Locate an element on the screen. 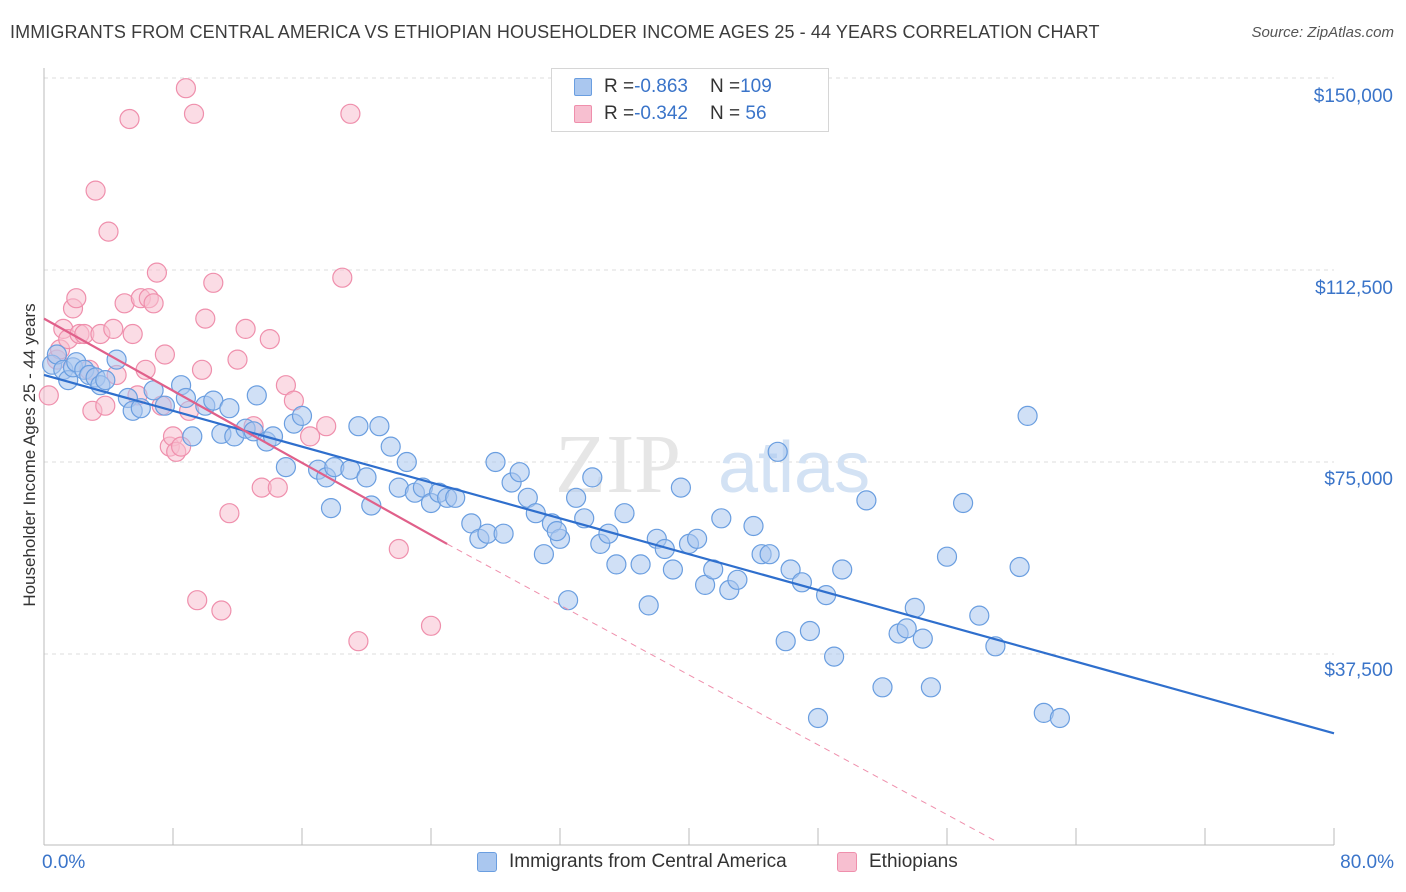 The image size is (1406, 892). legend-row-central-america: R = -0.863 N = 109 is located at coordinates (673, 87).